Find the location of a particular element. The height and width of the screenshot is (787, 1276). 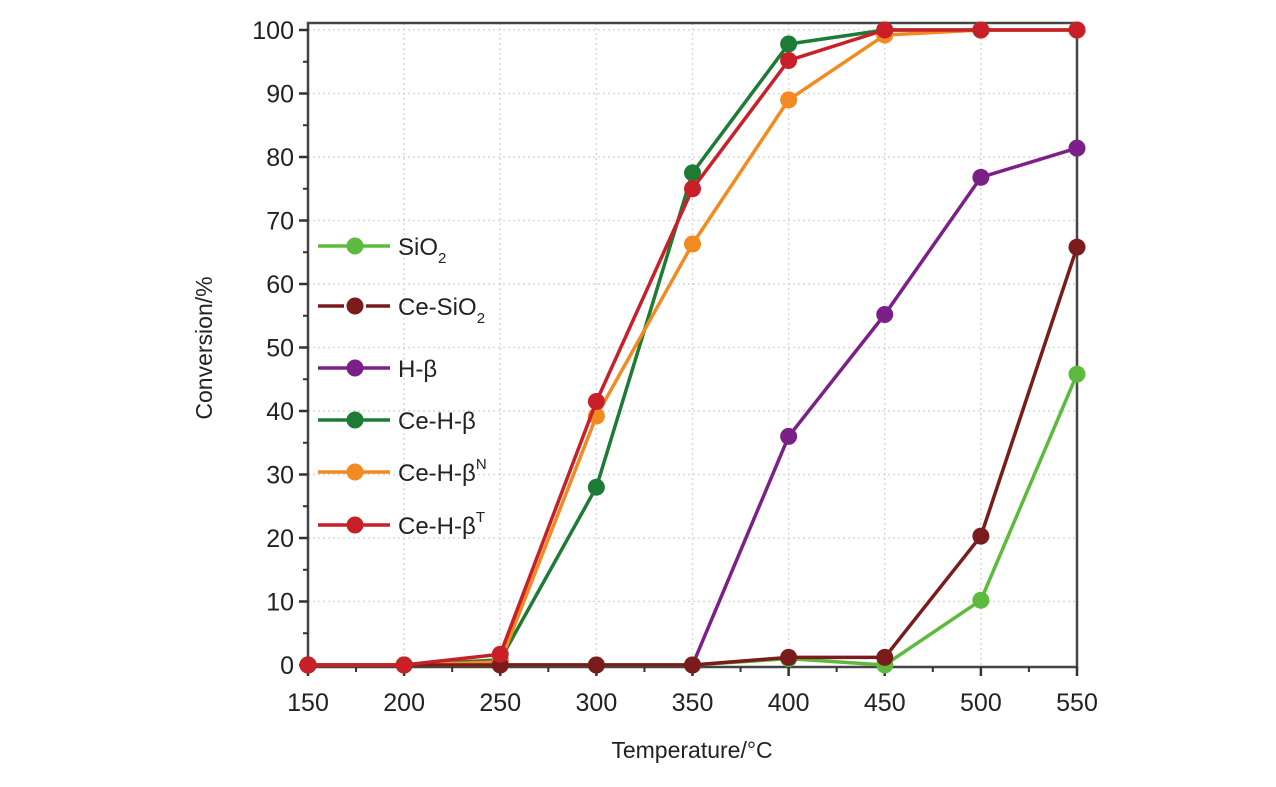

legend-label: Ce-SiO2 is located at coordinates (441, 310).